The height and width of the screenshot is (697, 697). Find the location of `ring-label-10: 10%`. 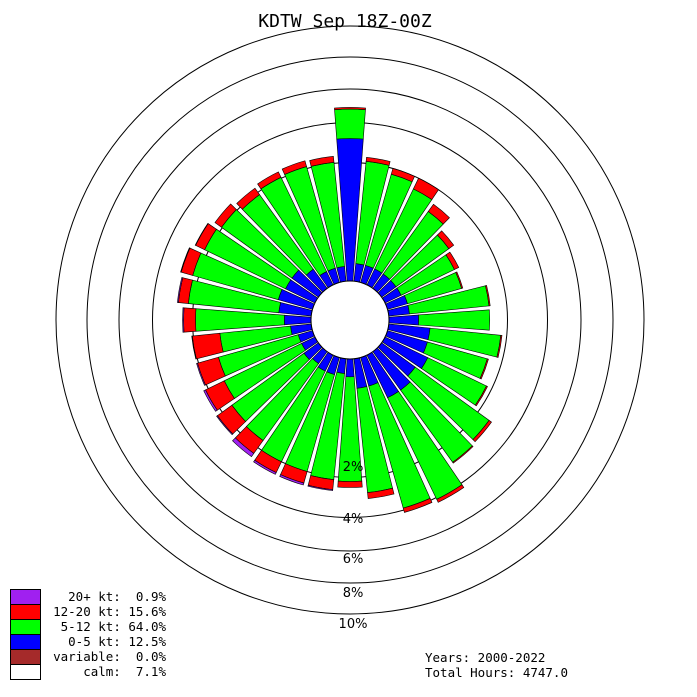

ring-label-10: 10% is located at coordinates (353, 624).